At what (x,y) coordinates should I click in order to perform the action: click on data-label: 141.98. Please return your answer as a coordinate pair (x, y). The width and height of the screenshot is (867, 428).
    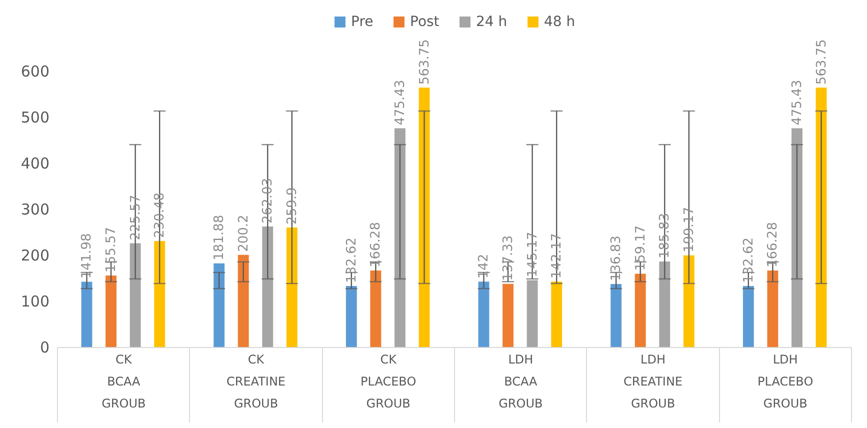
    Looking at the image, I should click on (87, 256).